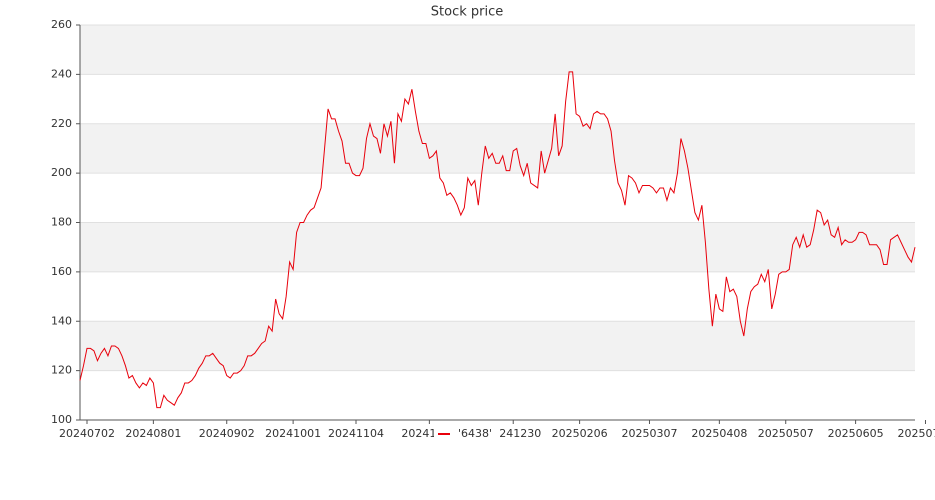  Describe the element at coordinates (61, 172) in the screenshot. I see `y-tick-label: 200` at that location.